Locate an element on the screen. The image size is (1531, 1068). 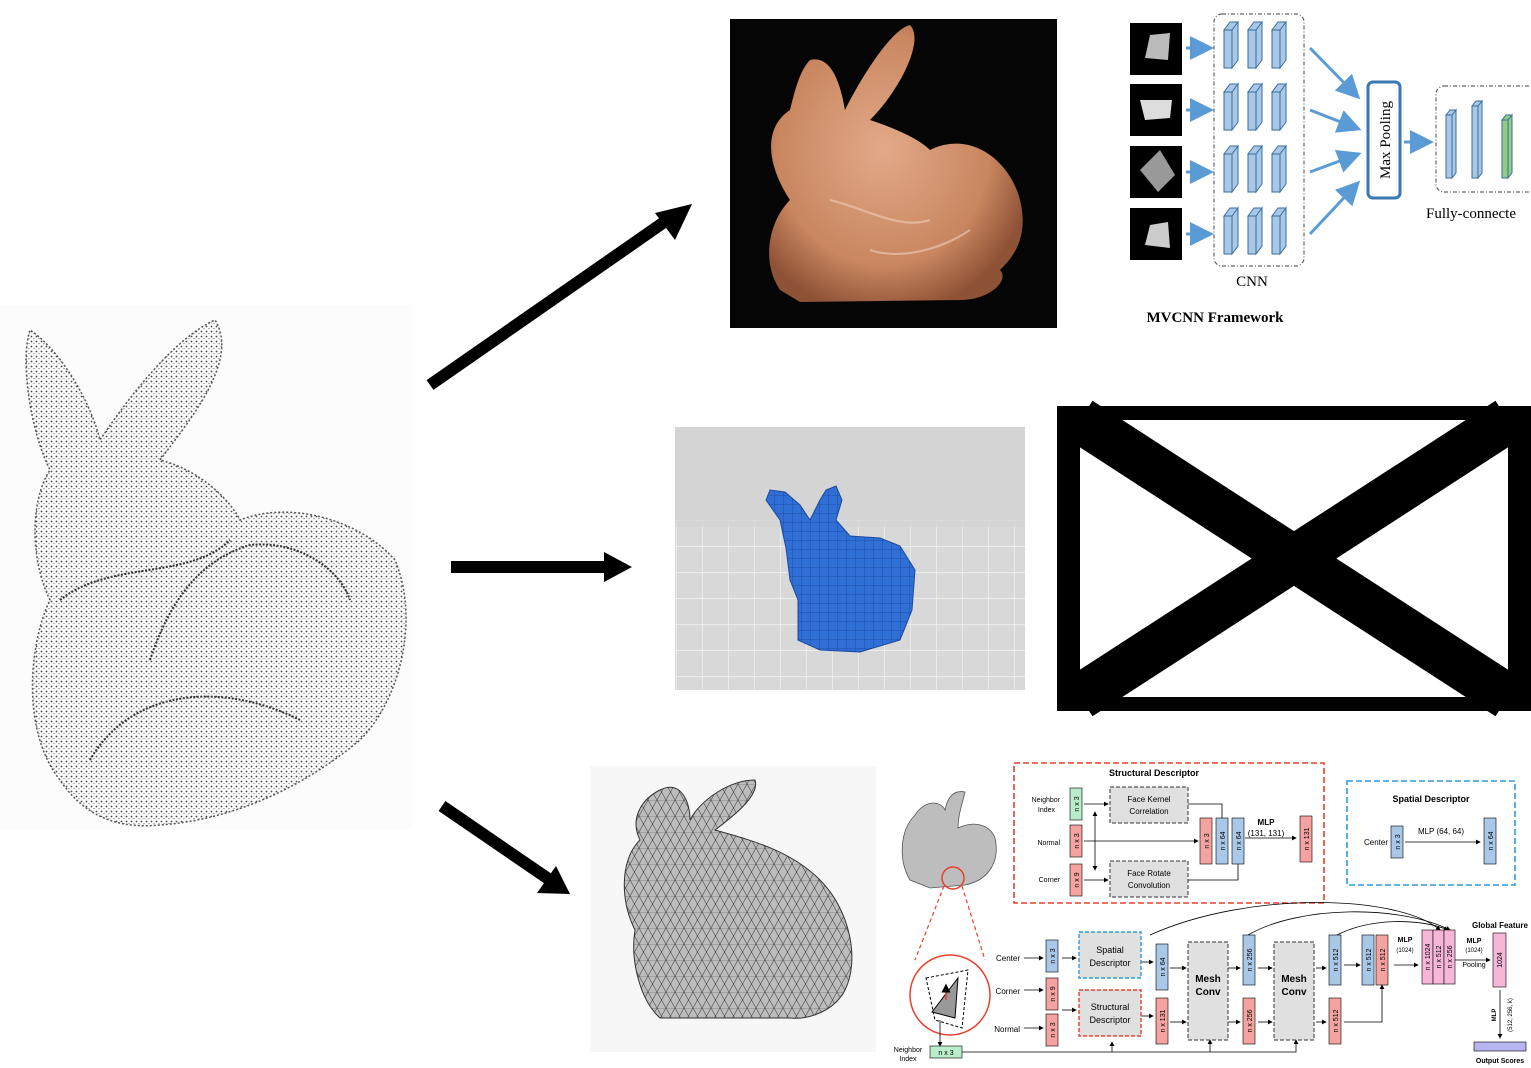
mlp-final-label: MLP is located at coordinates (1495, 1015).